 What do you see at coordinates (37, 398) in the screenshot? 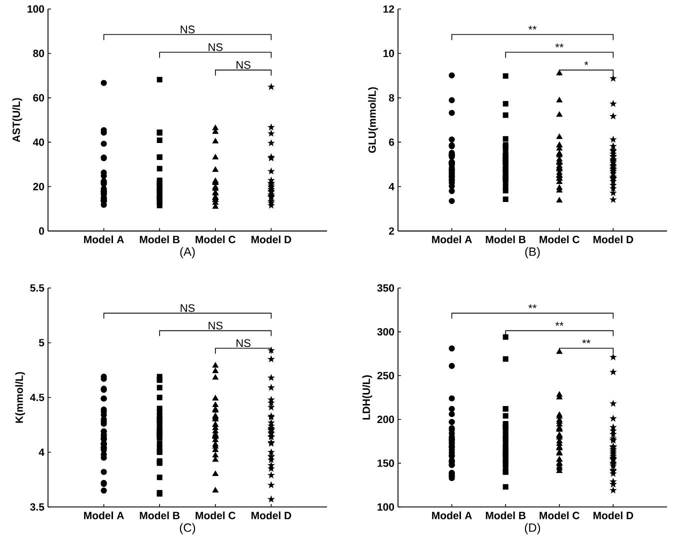
I see `y-tick-label: 4.5` at bounding box center [37, 398].